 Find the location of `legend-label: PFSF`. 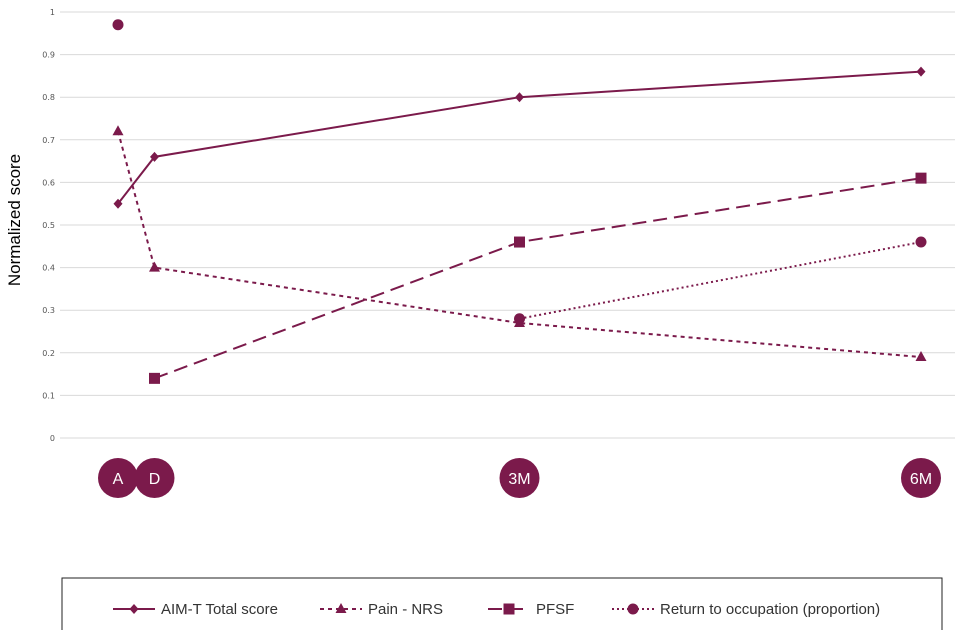

legend-label: PFSF is located at coordinates (555, 609).